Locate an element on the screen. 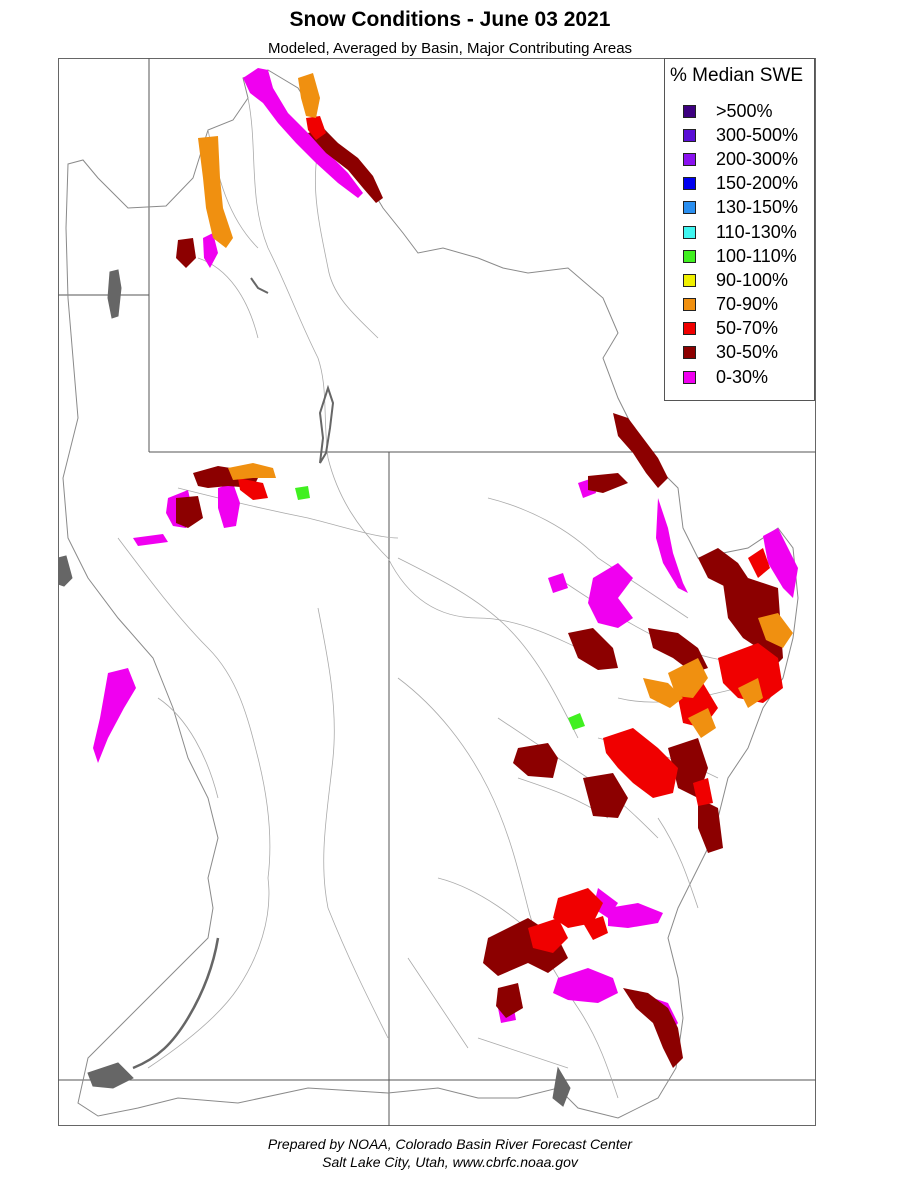 The image size is (900, 1200). legend-item: 130-150% is located at coordinates (740, 208).